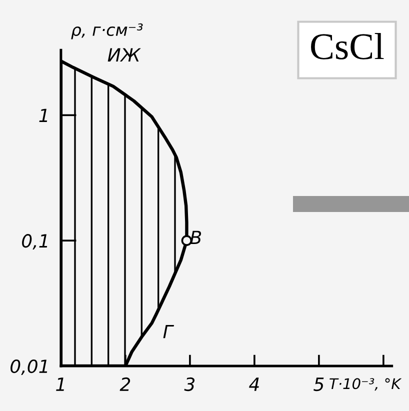 This screenshot has width=409, height=411. Describe the element at coordinates (366, 384) in the screenshot. I see `x-axis-title: T·10⁻³, °K` at that location.